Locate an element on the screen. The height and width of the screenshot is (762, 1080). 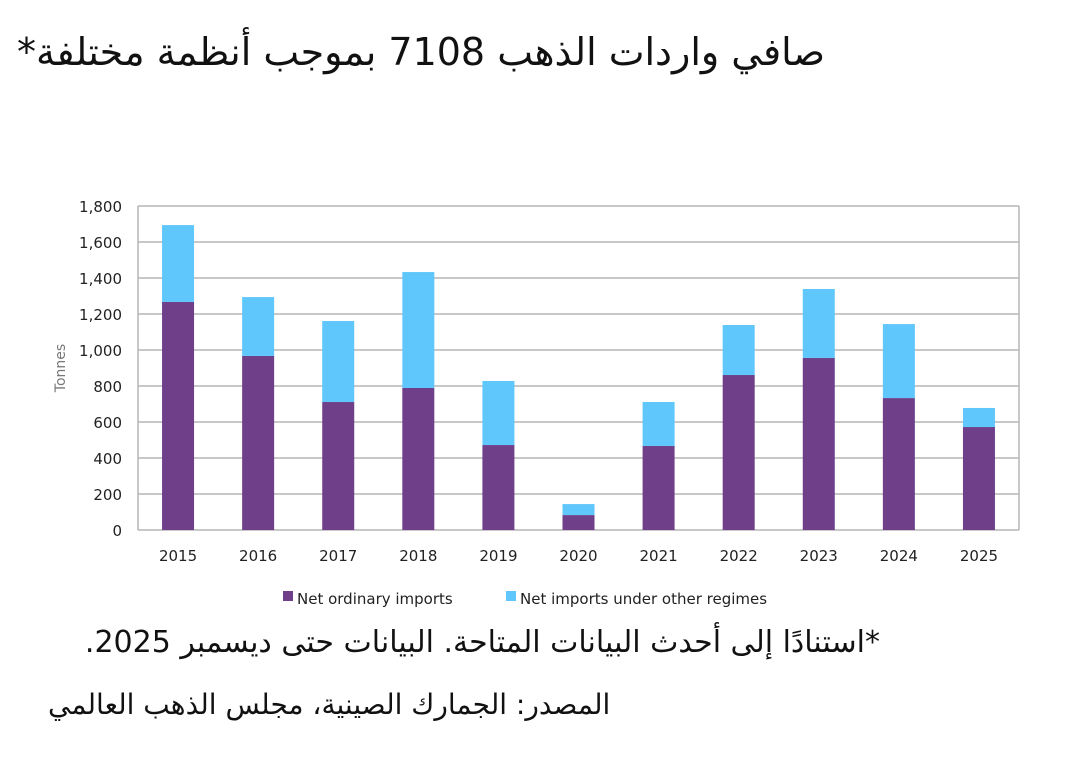
x-tick-label: 2017 is located at coordinates (338, 556).